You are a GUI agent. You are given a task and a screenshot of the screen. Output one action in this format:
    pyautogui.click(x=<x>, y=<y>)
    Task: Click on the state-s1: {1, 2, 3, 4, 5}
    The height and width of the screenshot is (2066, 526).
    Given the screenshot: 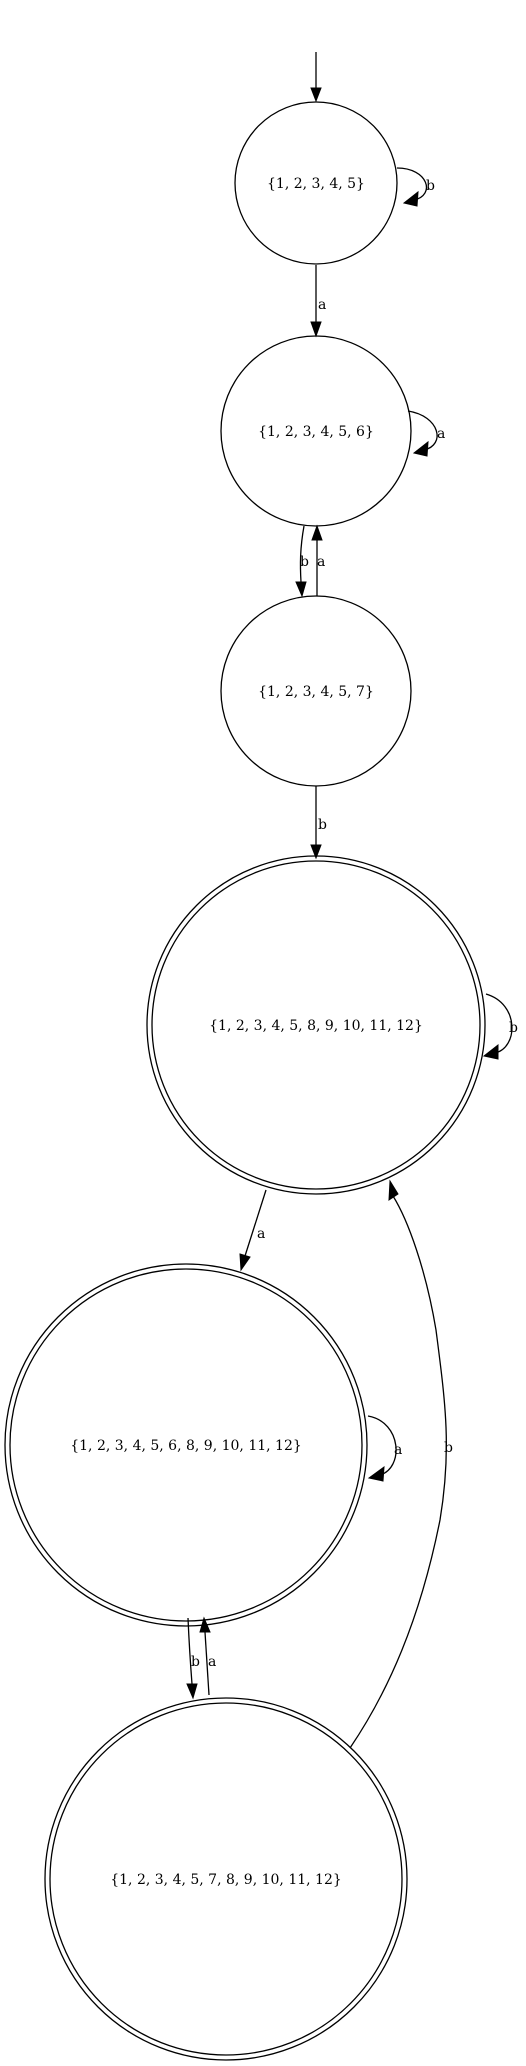 What is the action you would take?
    pyautogui.click(x=316, y=183)
    